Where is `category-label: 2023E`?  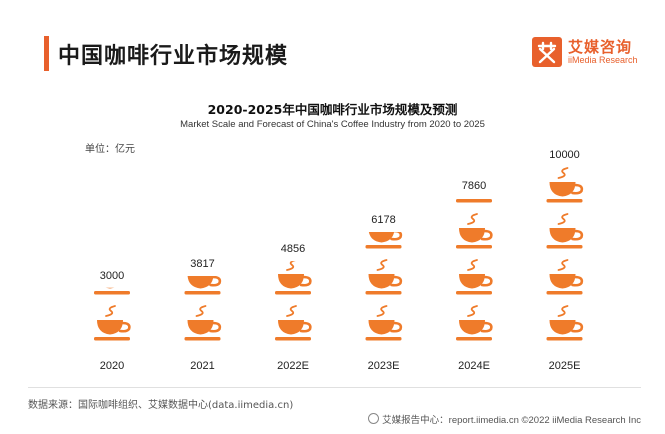 category-label: 2023E is located at coordinates (384, 366).